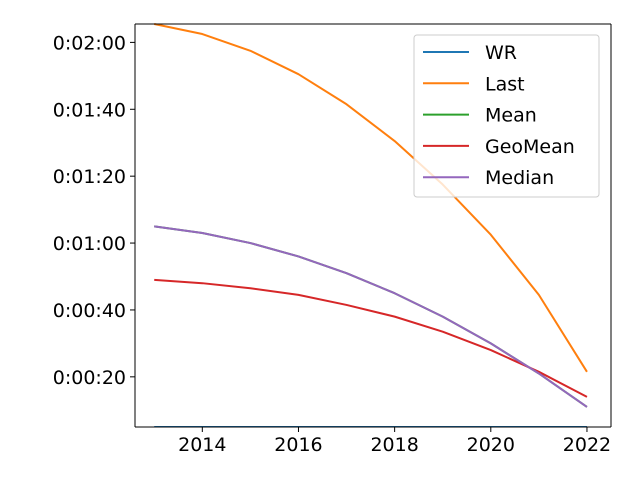 Image resolution: width=640 pixels, height=484 pixels. What do you see at coordinates (89, 378) in the screenshot?
I see `y-tick-label: 0:00:20` at bounding box center [89, 378].